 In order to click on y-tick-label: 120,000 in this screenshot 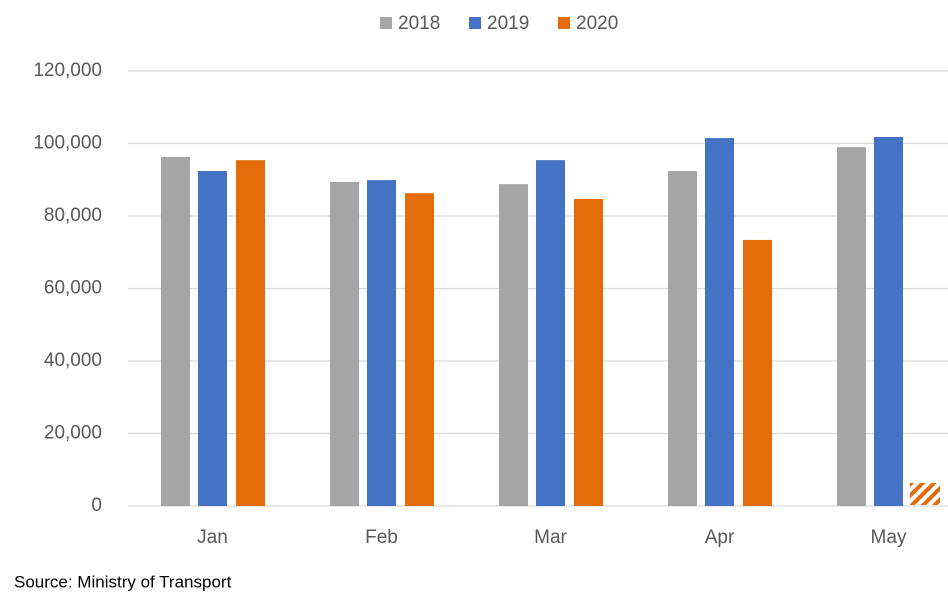, I will do `click(67, 70)`.